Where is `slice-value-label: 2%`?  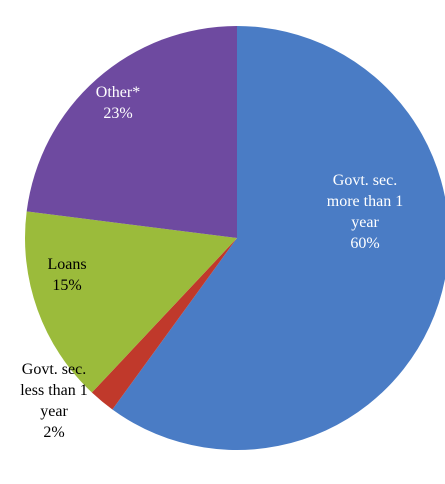
slice-value-label: 2% is located at coordinates (53, 432).